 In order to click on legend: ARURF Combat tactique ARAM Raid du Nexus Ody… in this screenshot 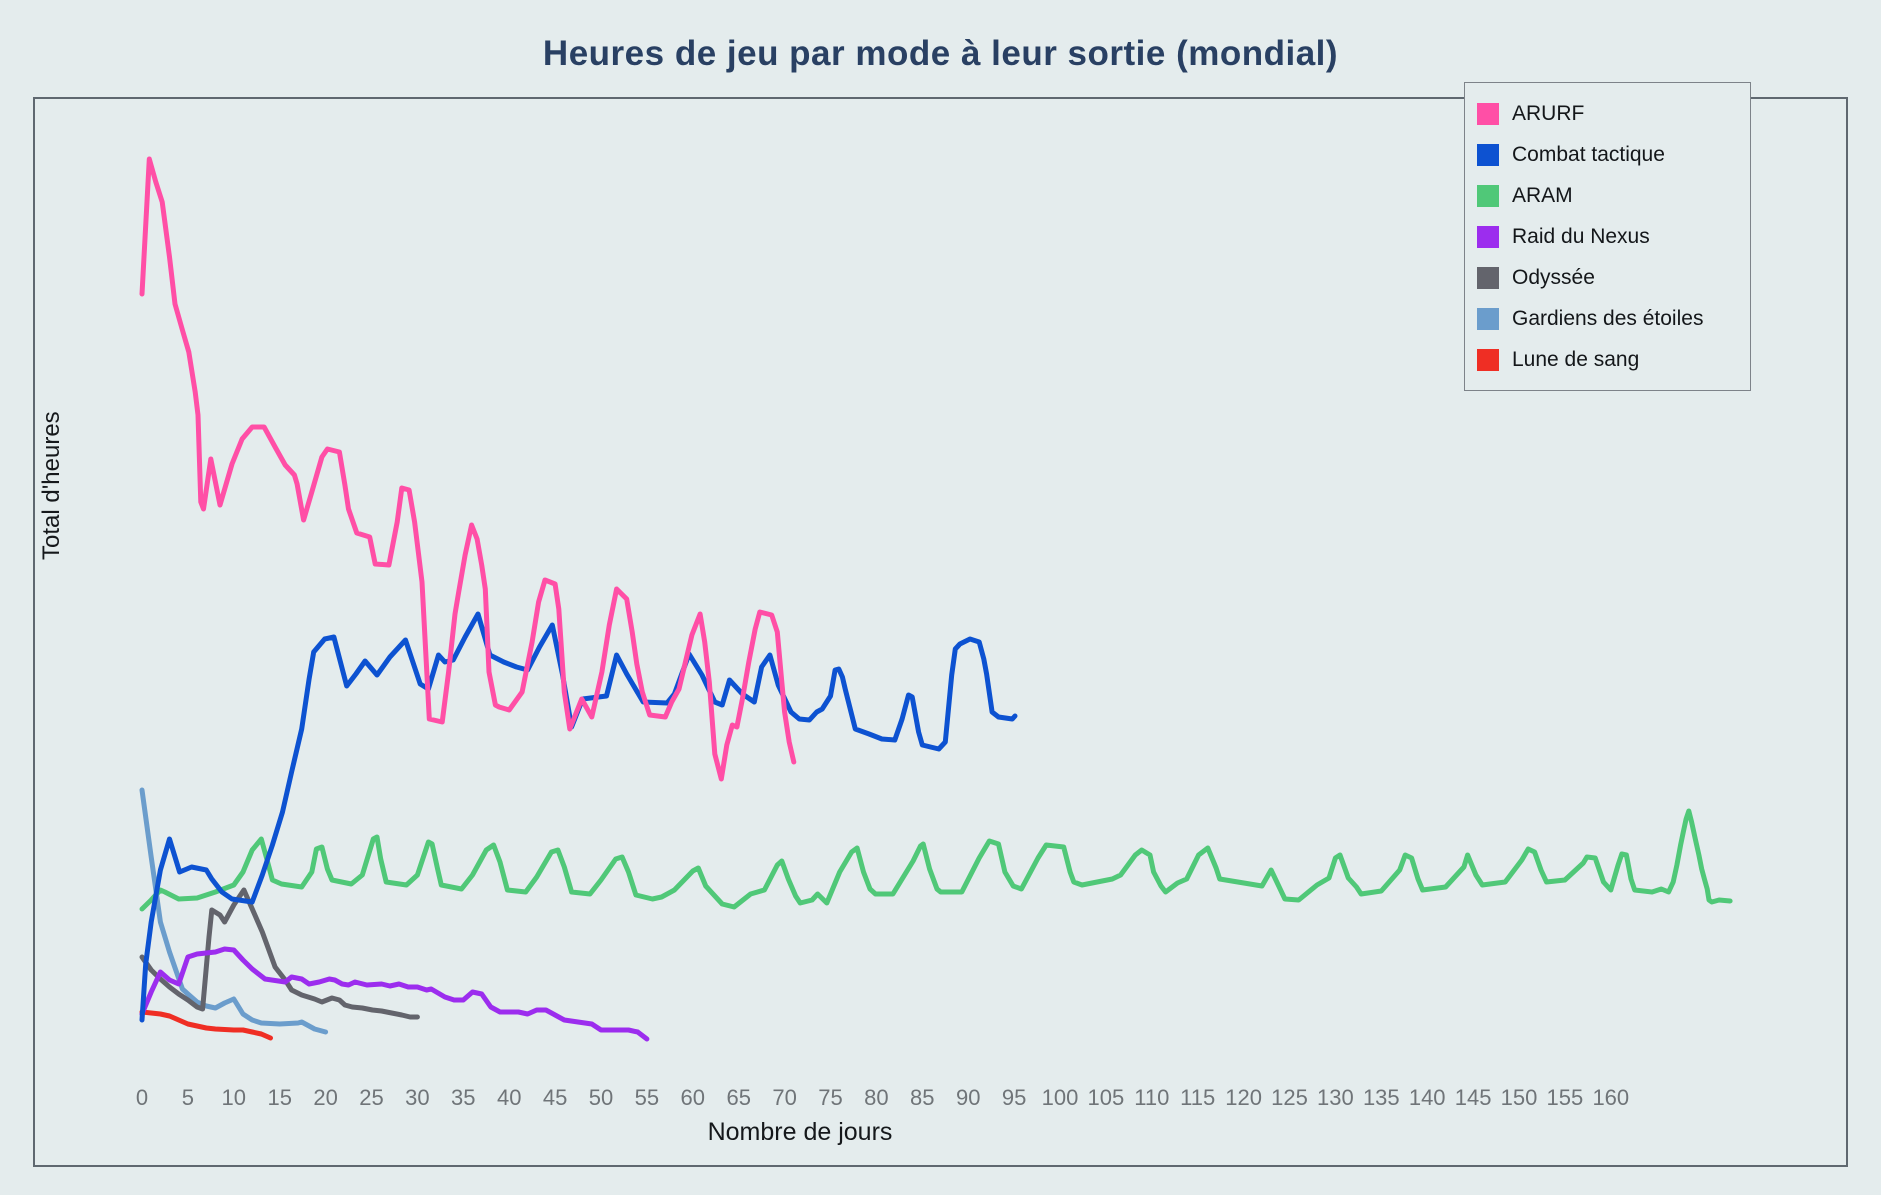, I will do `click(1607, 236)`.